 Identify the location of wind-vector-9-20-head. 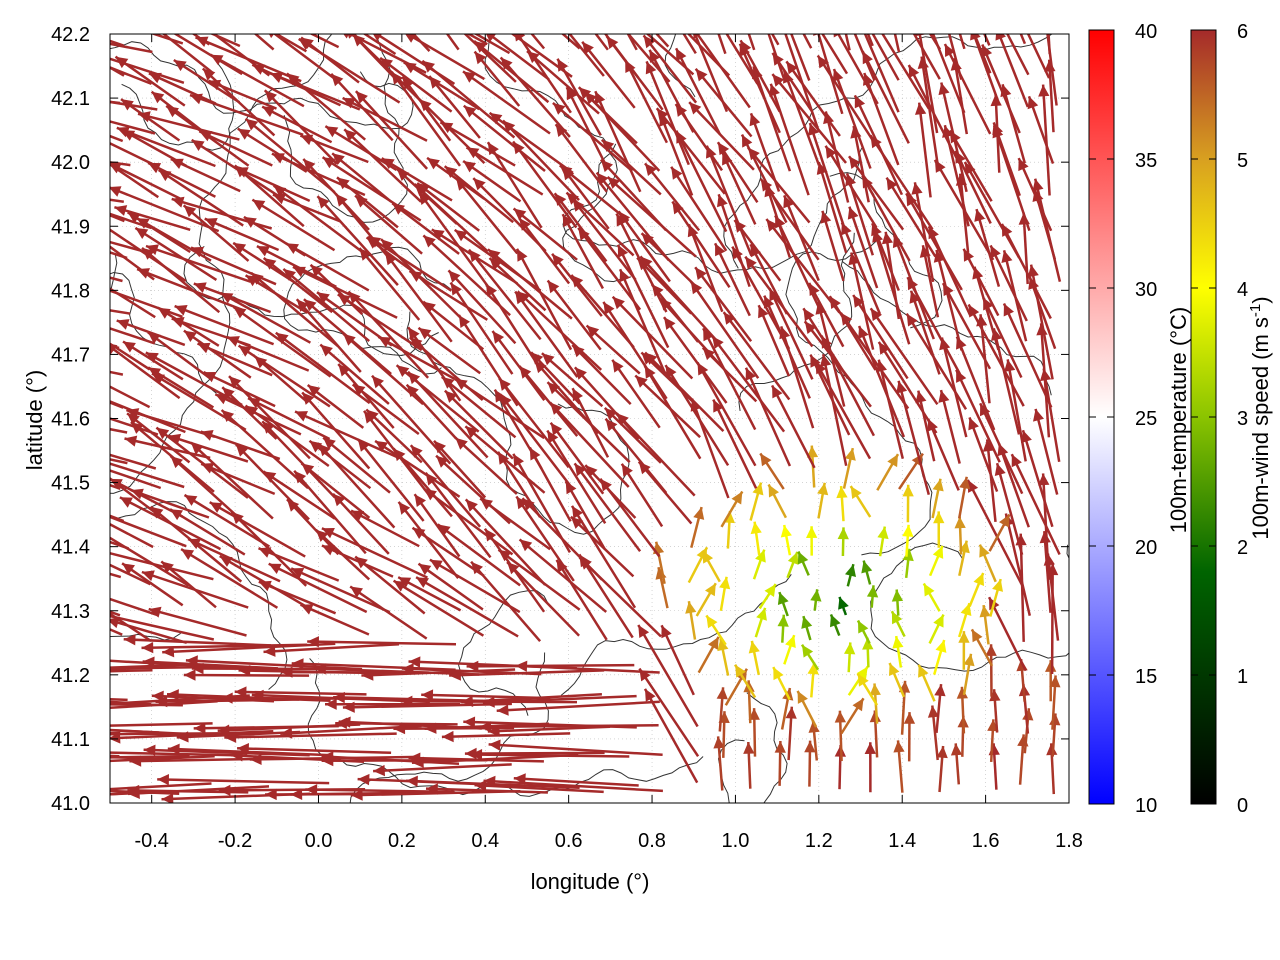
(737, 498).